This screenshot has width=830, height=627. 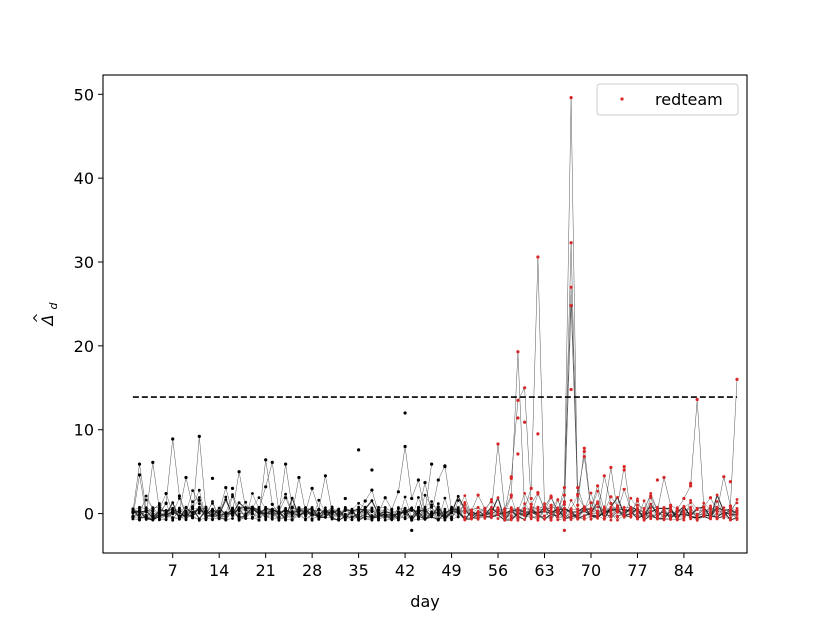 I want to click on x-tick-label: 56, so click(x=498, y=570).